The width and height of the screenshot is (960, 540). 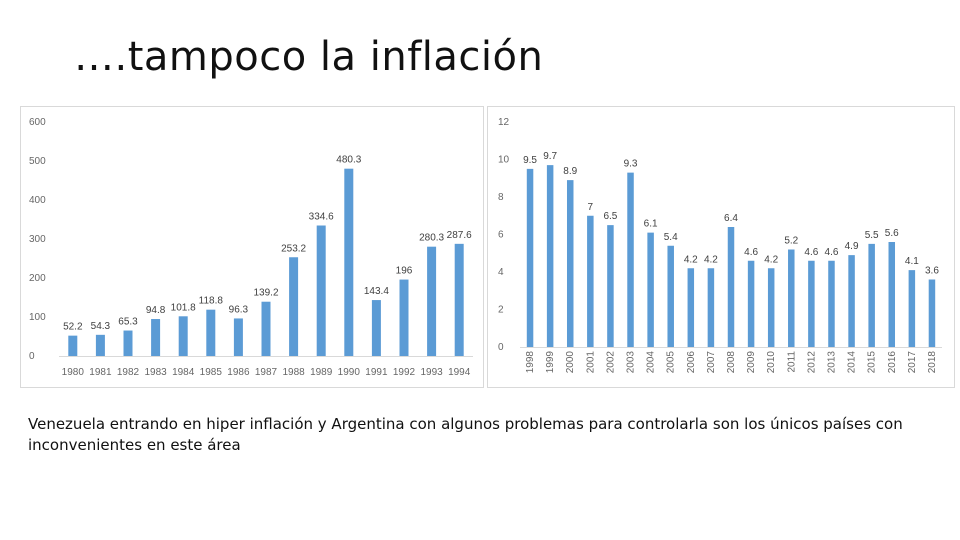 What do you see at coordinates (459, 235) in the screenshot?
I see `data-label: 287.6` at bounding box center [459, 235].